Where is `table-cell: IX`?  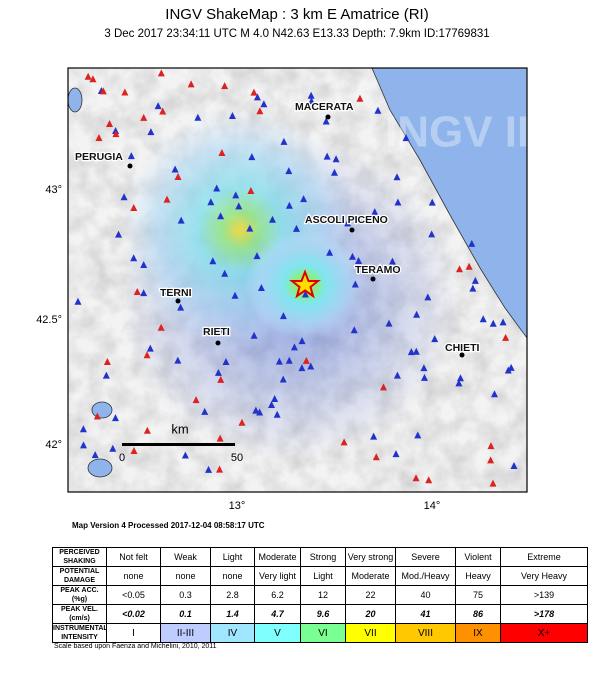
table-cell: IX is located at coordinates (478, 633).